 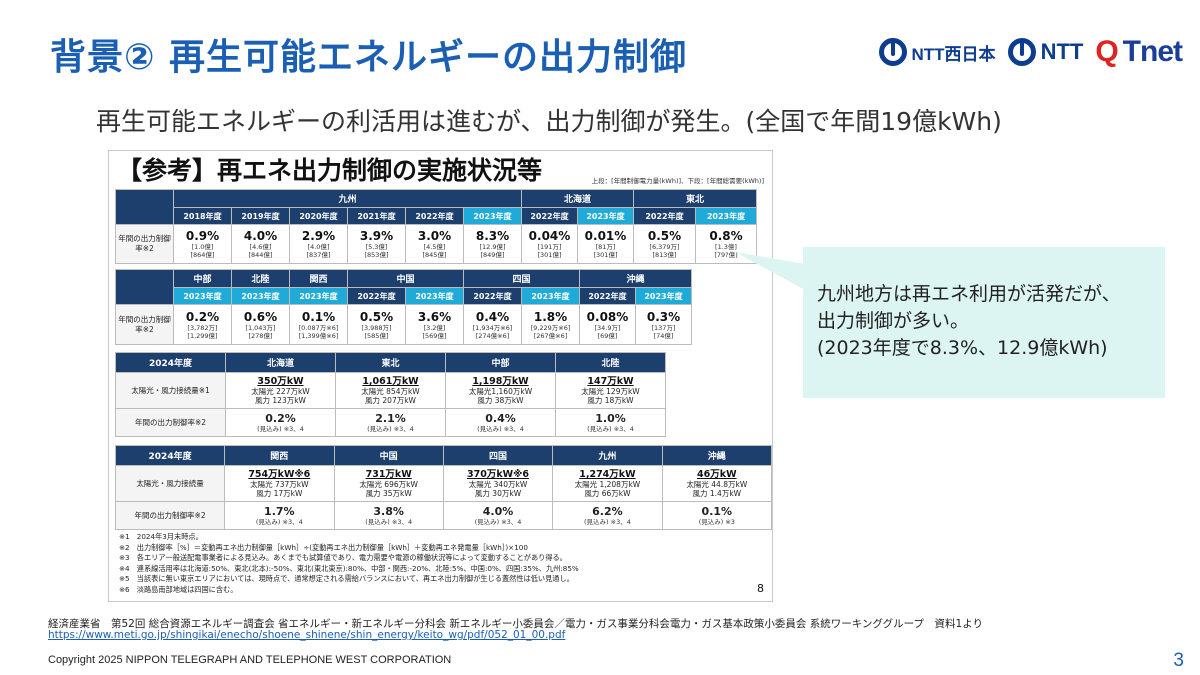 I want to click on rate-cell: 0.2% (見込み) ※3、4, so click(x=280, y=422).